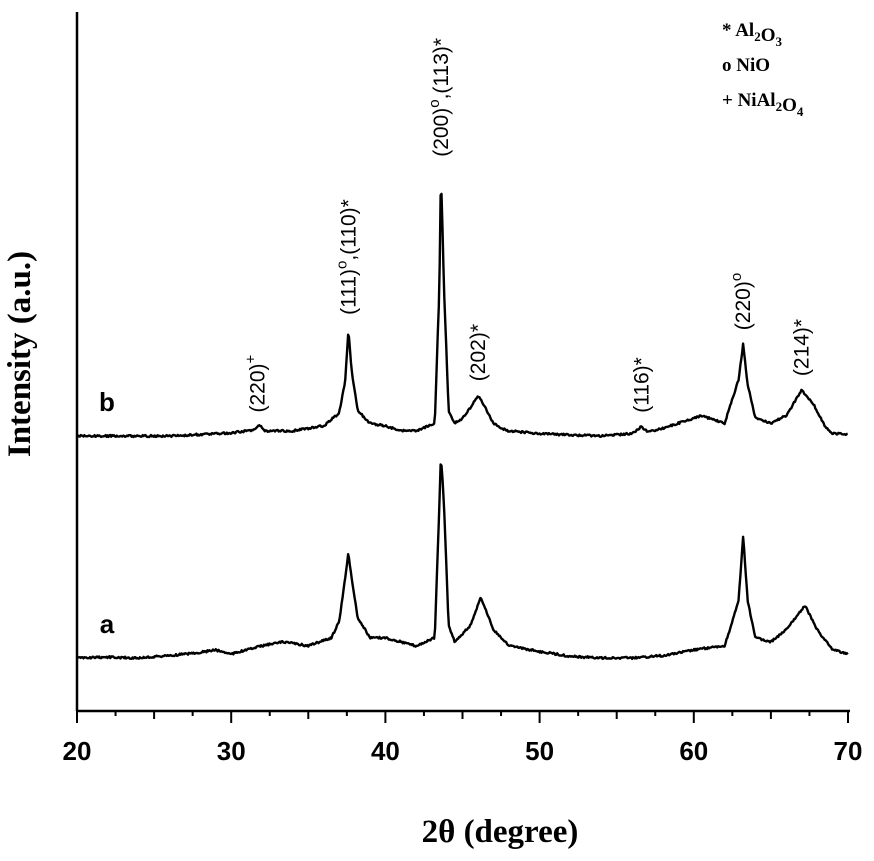 The image size is (874, 861). Describe the element at coordinates (741, 301) in the screenshot. I see `peak-label: (220)o` at that location.